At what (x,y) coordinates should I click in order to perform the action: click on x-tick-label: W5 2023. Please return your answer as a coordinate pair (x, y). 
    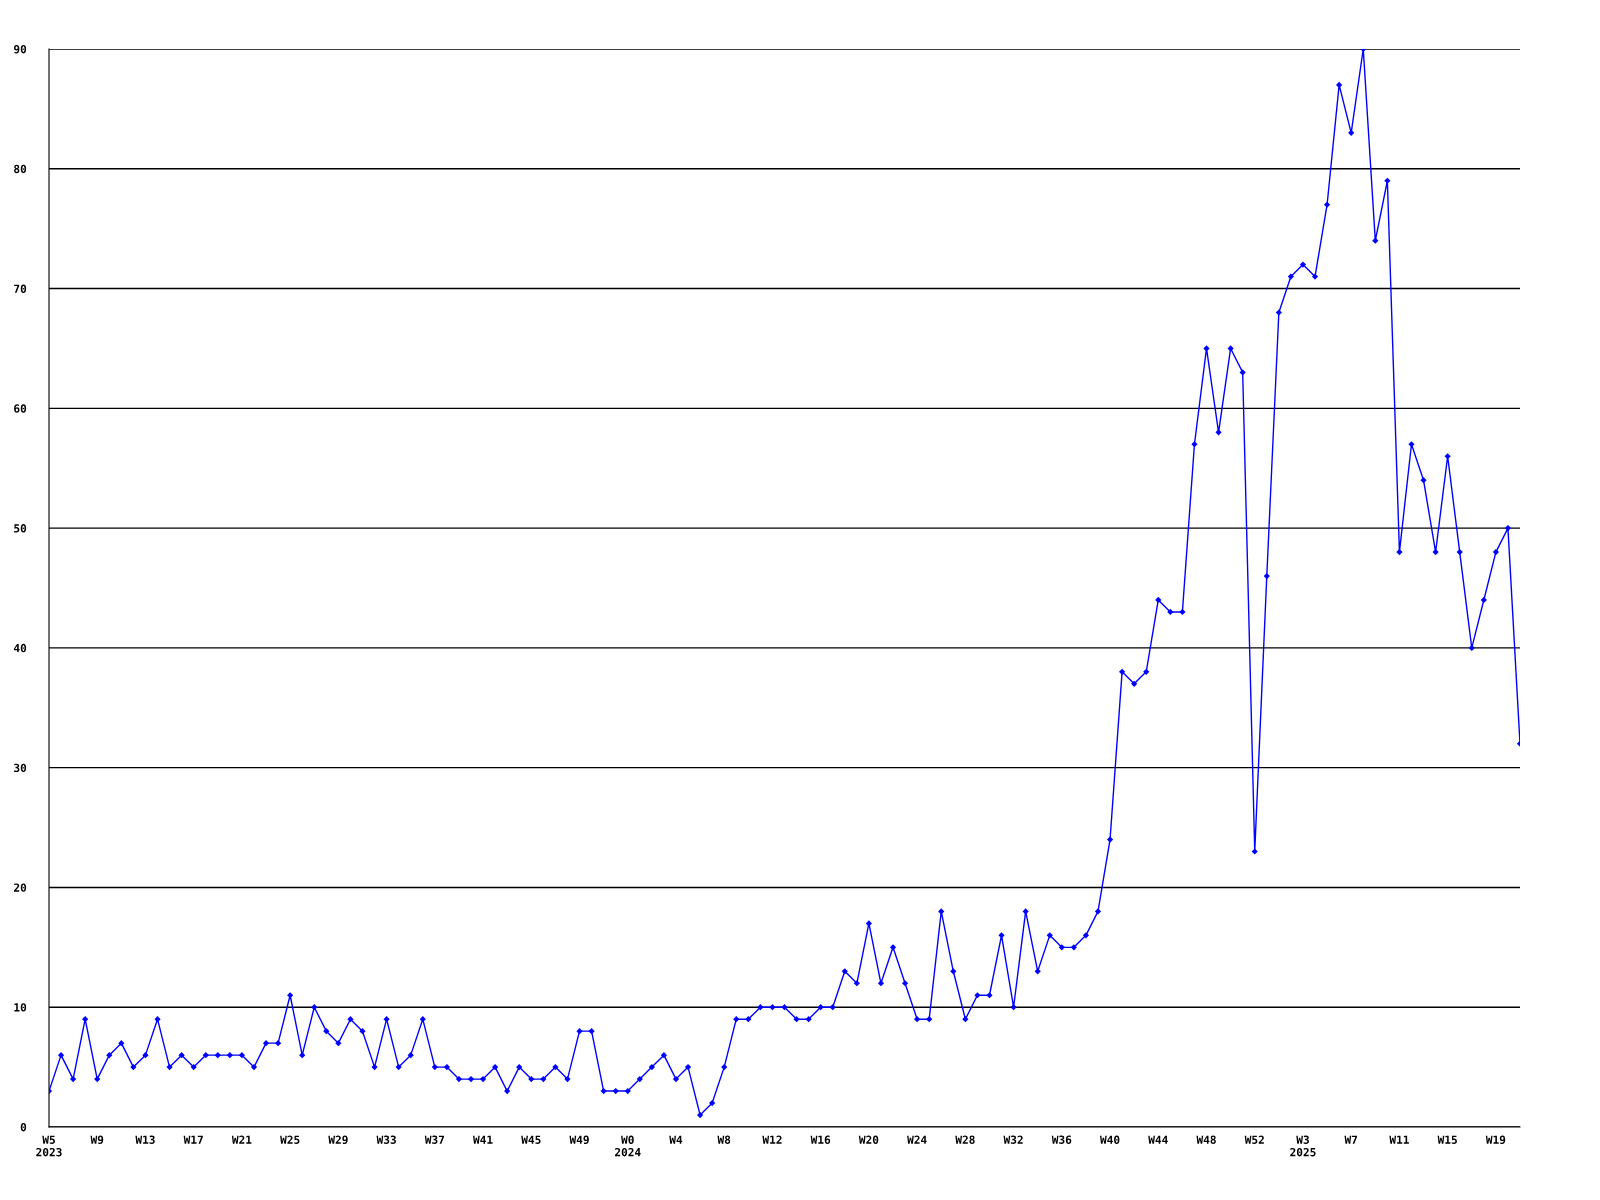
    Looking at the image, I should click on (49, 1146).